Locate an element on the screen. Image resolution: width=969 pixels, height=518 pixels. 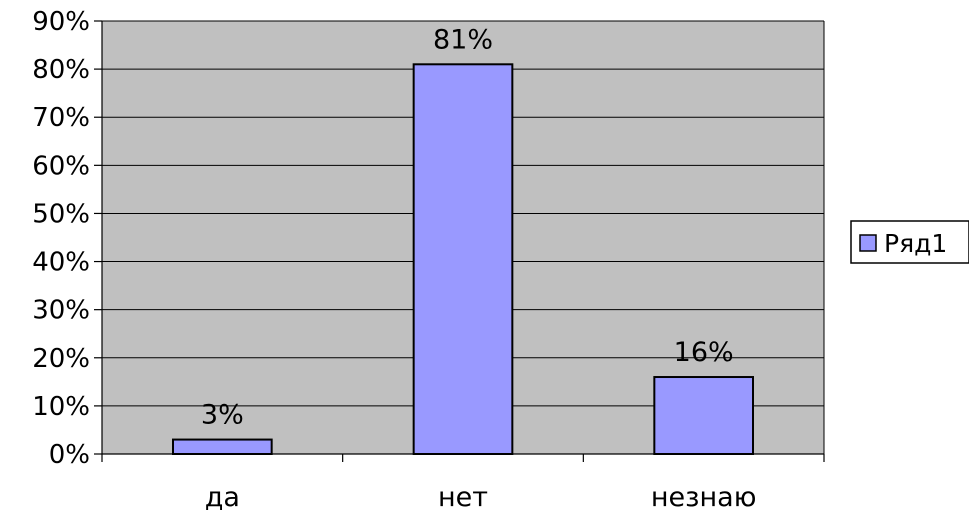
y-tick-label: 20% is located at coordinates (61, 359).